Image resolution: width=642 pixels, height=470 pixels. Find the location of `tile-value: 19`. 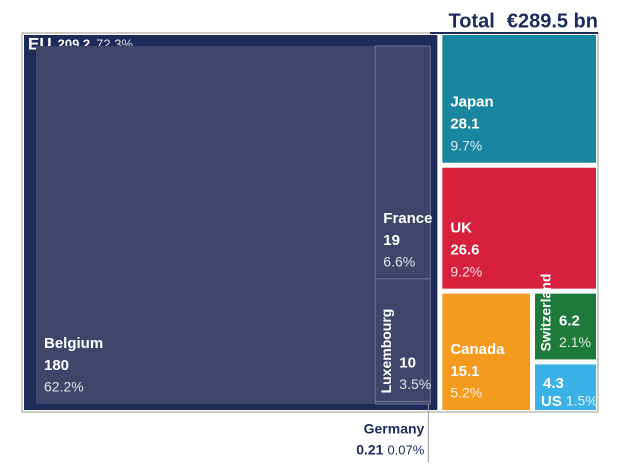

tile-value: 19 is located at coordinates (391, 240).